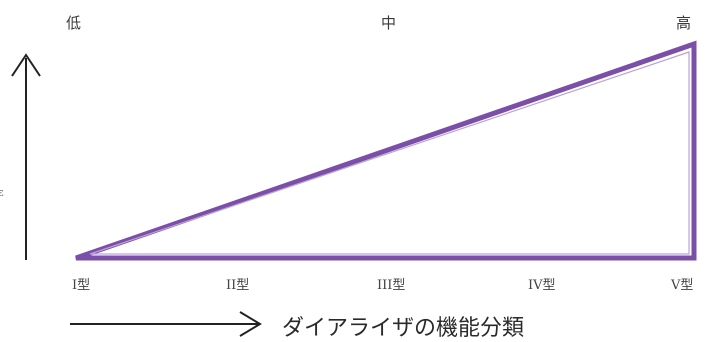 The image size is (715, 342). Describe the element at coordinates (684, 23) in the screenshot. I see `level-label-high: 高` at that location.